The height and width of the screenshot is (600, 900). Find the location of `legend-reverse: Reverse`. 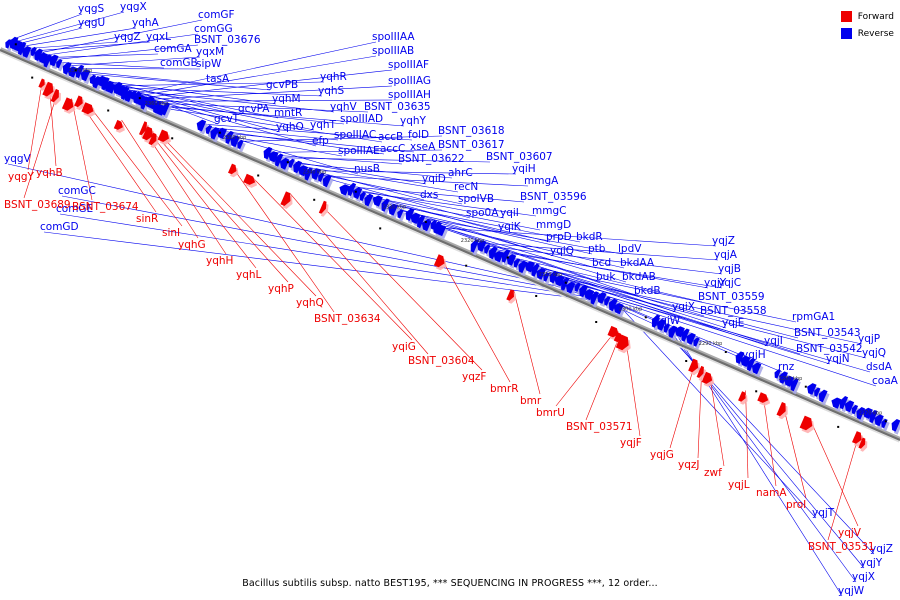

legend-reverse: Reverse is located at coordinates (867, 33).